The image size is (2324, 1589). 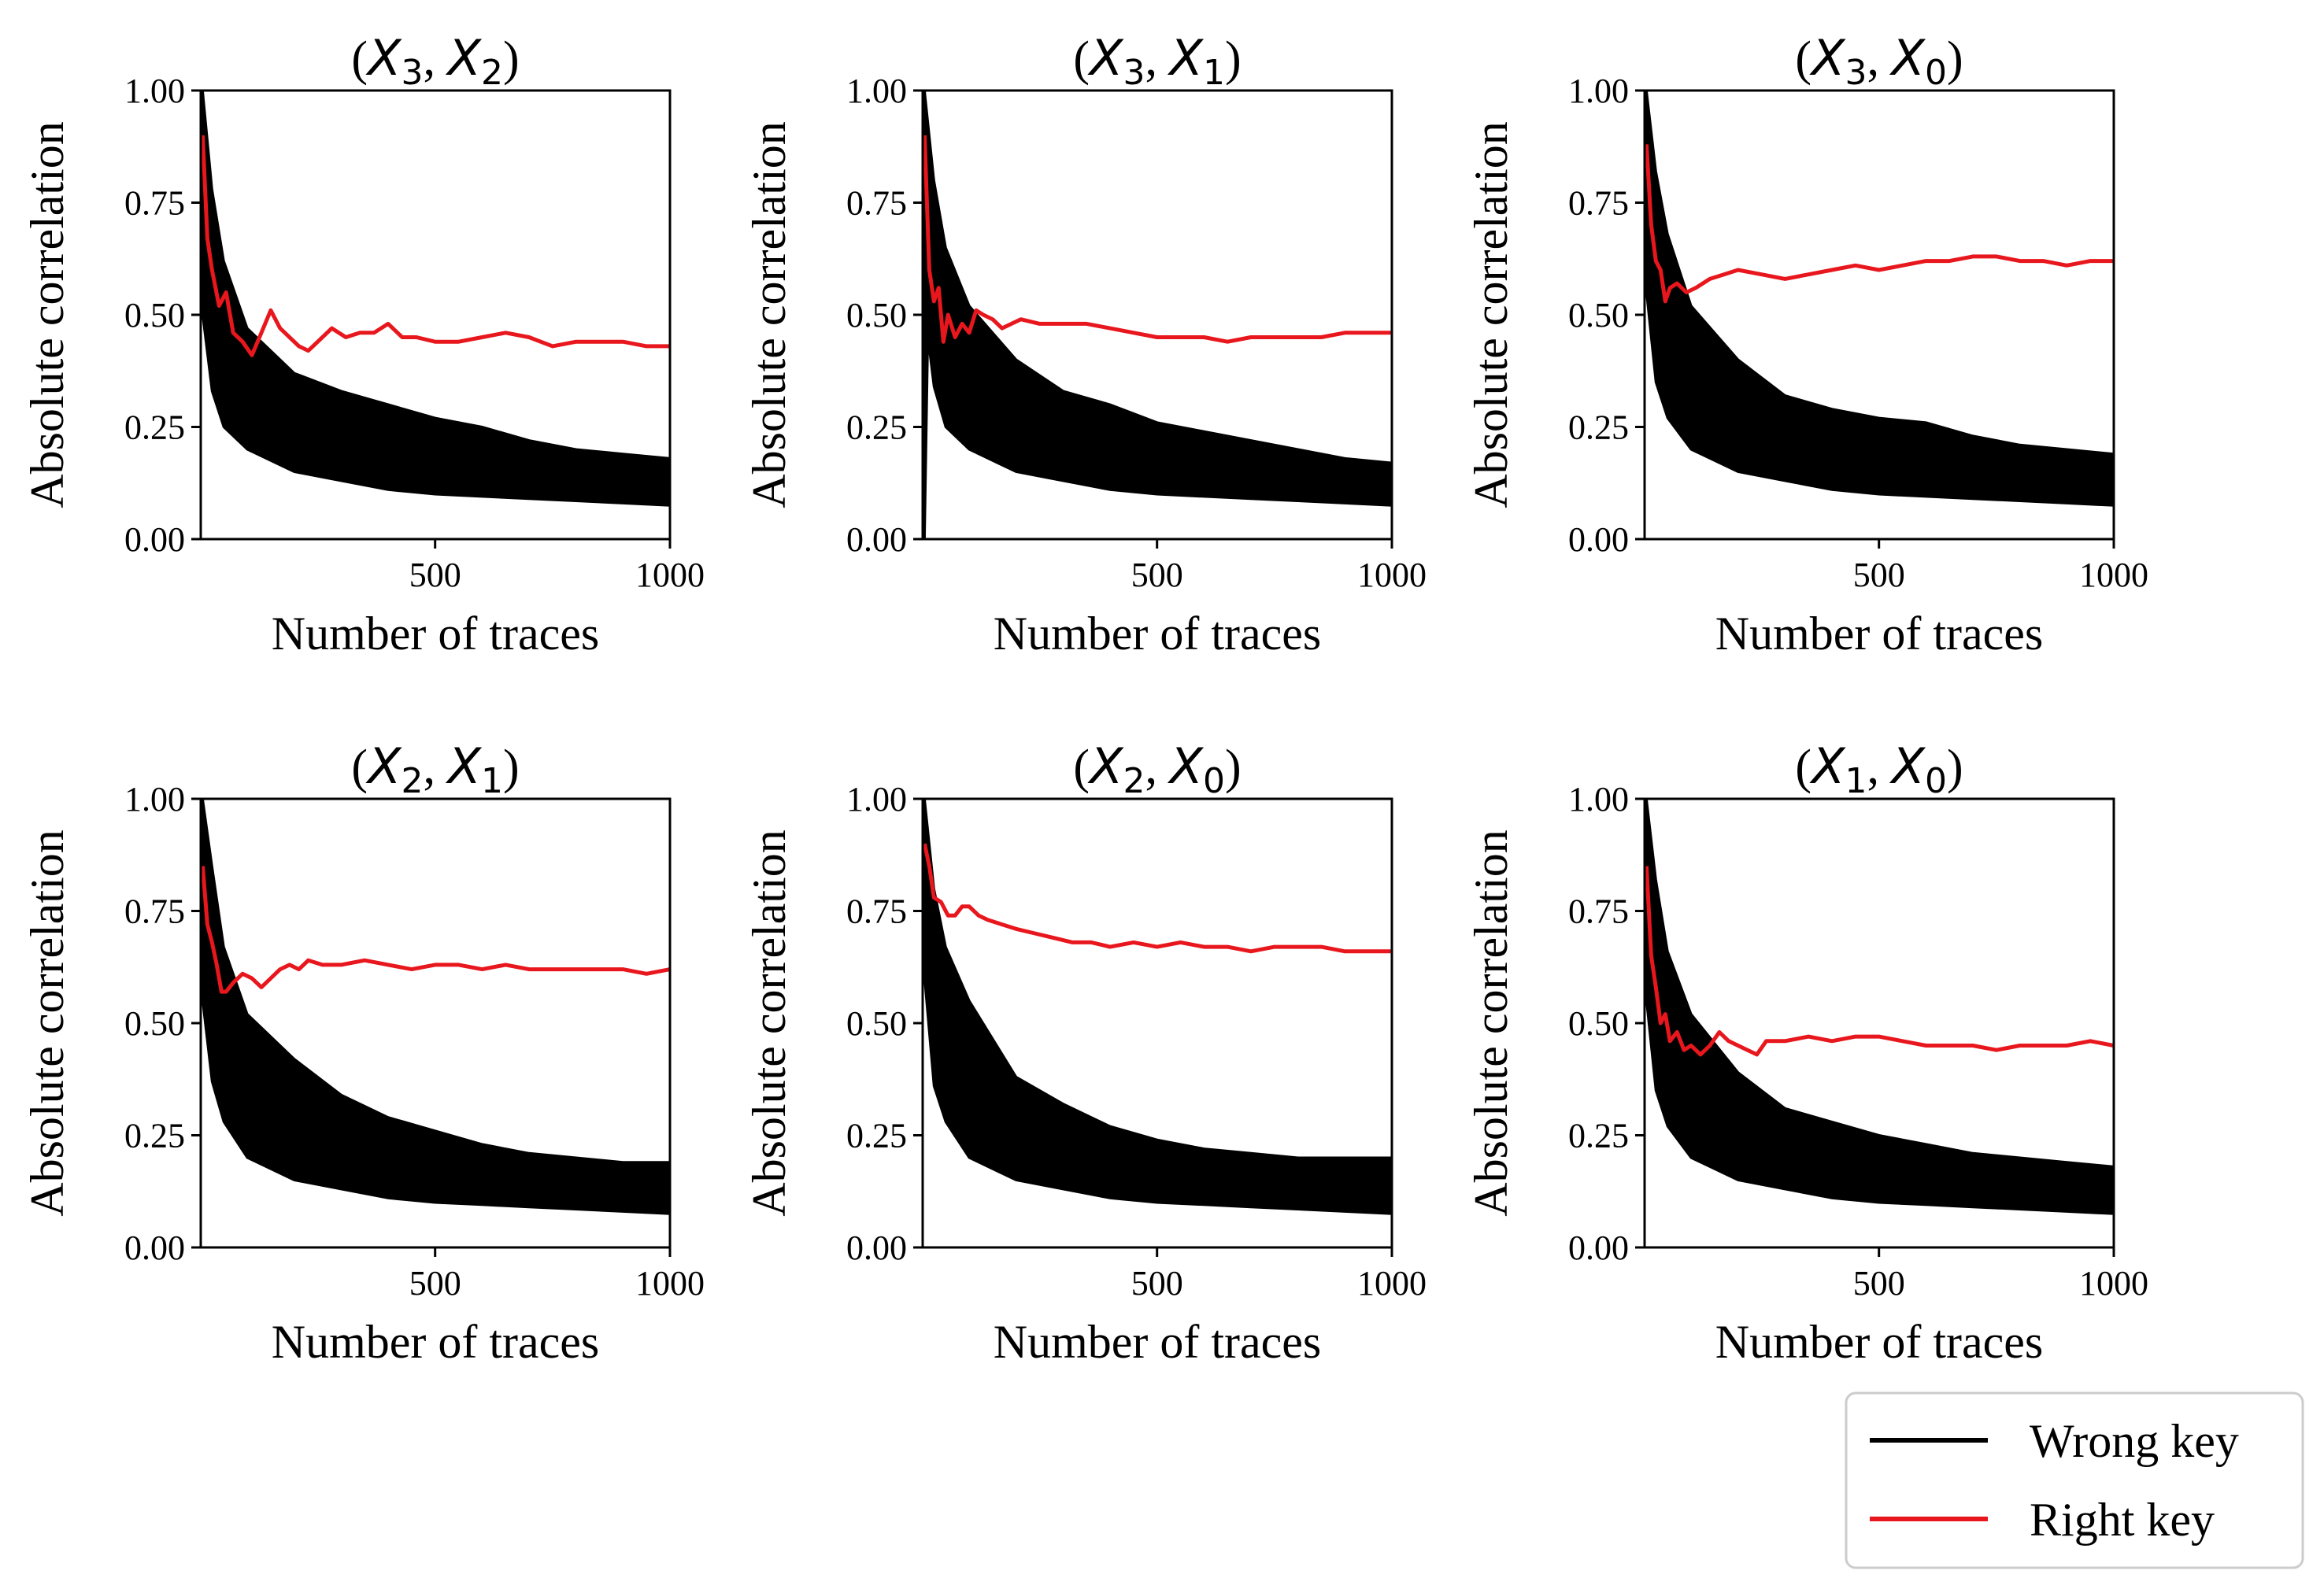 I want to click on subplot-title: (X2, X0), so click(x=1157, y=769).